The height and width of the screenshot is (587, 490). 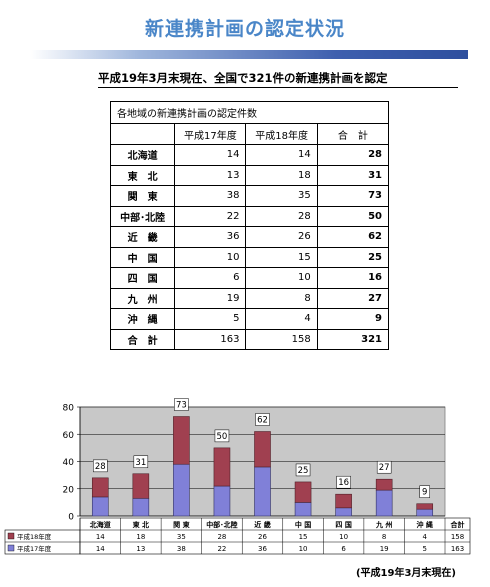 What do you see at coordinates (69, 463) in the screenshot?
I see `y-tick-label: 40` at bounding box center [69, 463].